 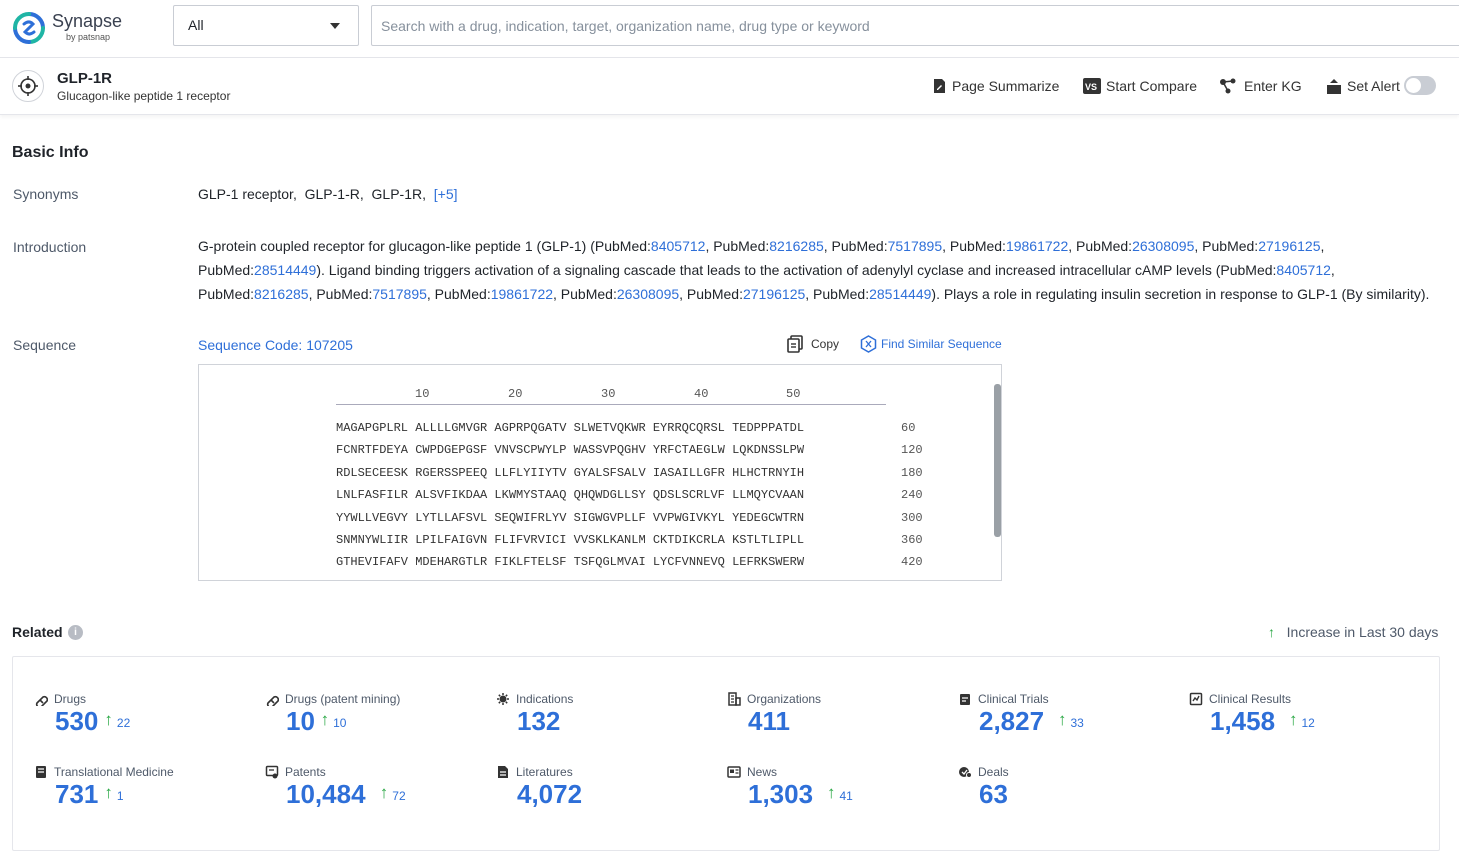 What do you see at coordinates (144, 795) in the screenshot?
I see `related-stat-translational-medicine: Translational Medicine 731 ↑ 1` at bounding box center [144, 795].